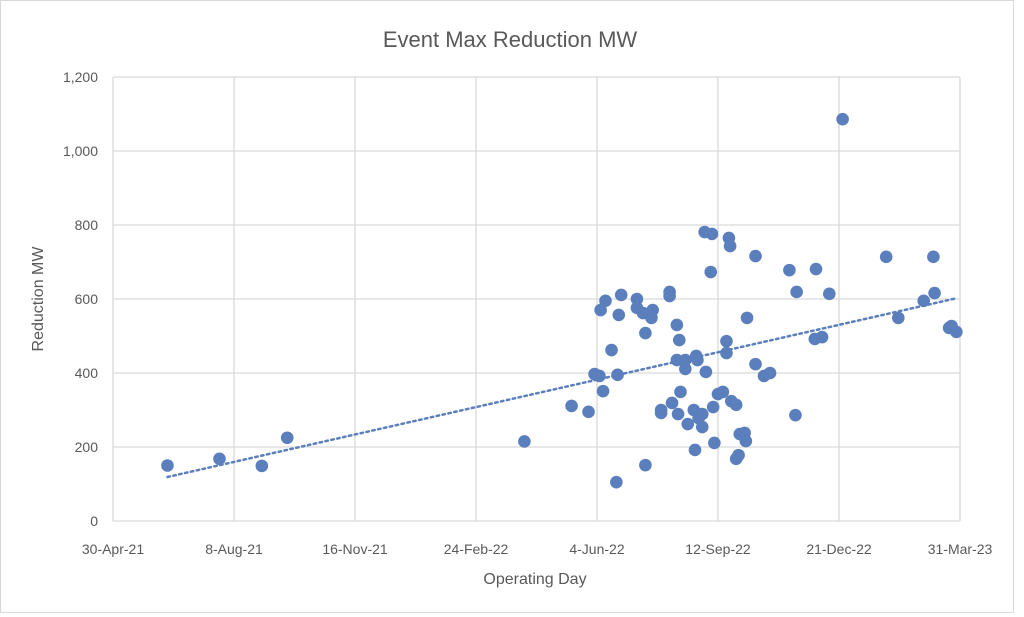 Image resolution: width=1024 pixels, height=617 pixels. I want to click on y-tick-label: 0, so click(94, 521).